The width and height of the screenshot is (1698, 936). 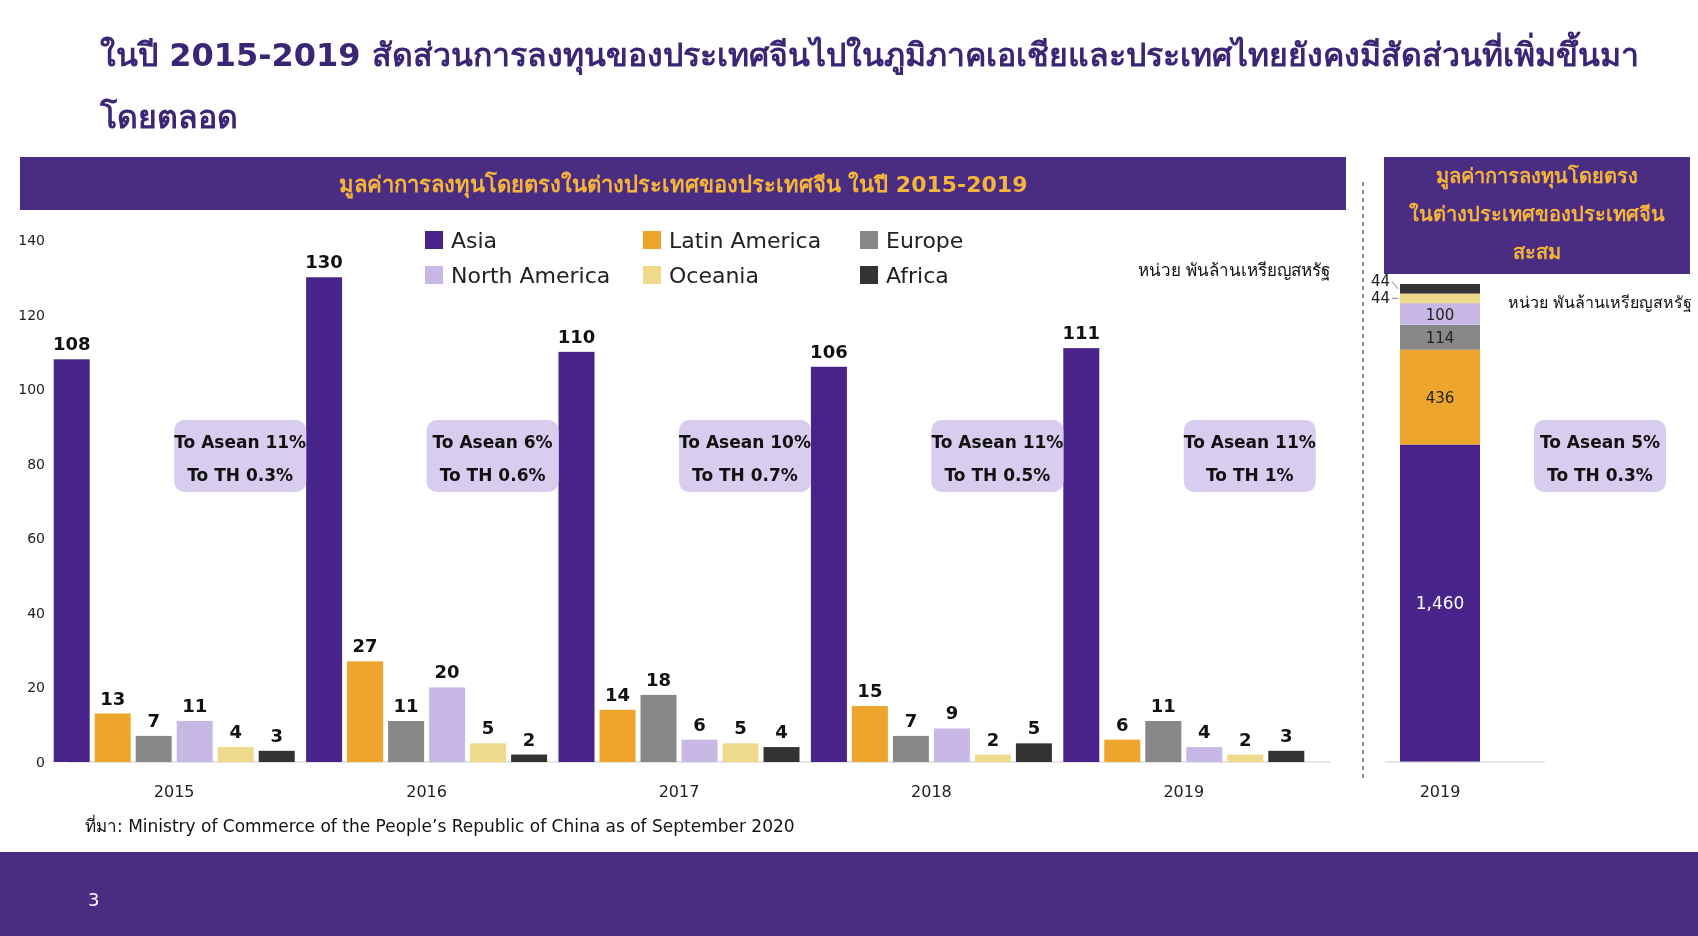 What do you see at coordinates (94, 899) in the screenshot?
I see `text: 3` at bounding box center [94, 899].